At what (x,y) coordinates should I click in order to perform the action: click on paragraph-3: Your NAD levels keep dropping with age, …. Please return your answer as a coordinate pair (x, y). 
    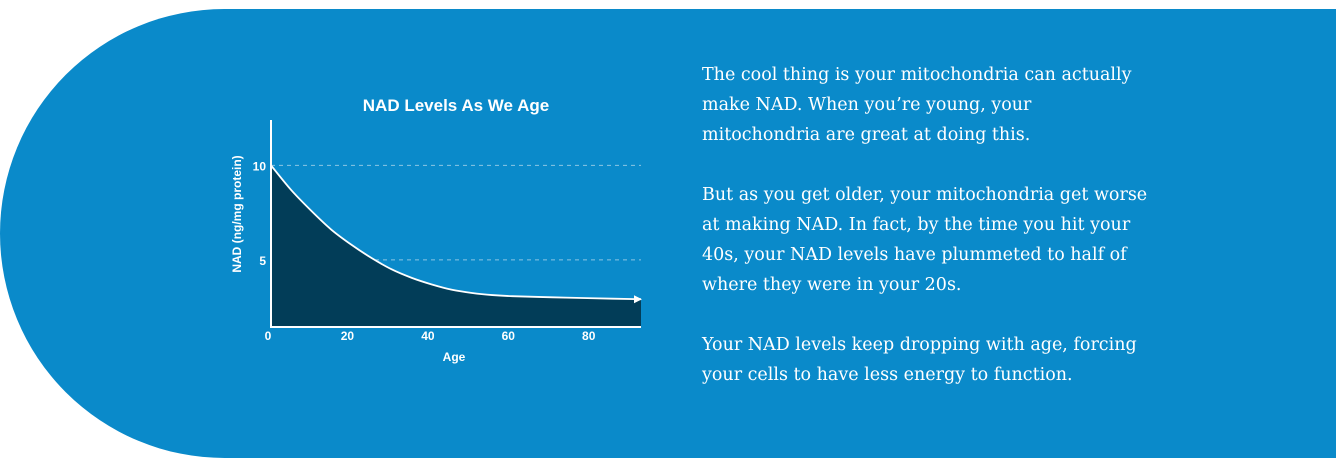
    Looking at the image, I should click on (919, 360).